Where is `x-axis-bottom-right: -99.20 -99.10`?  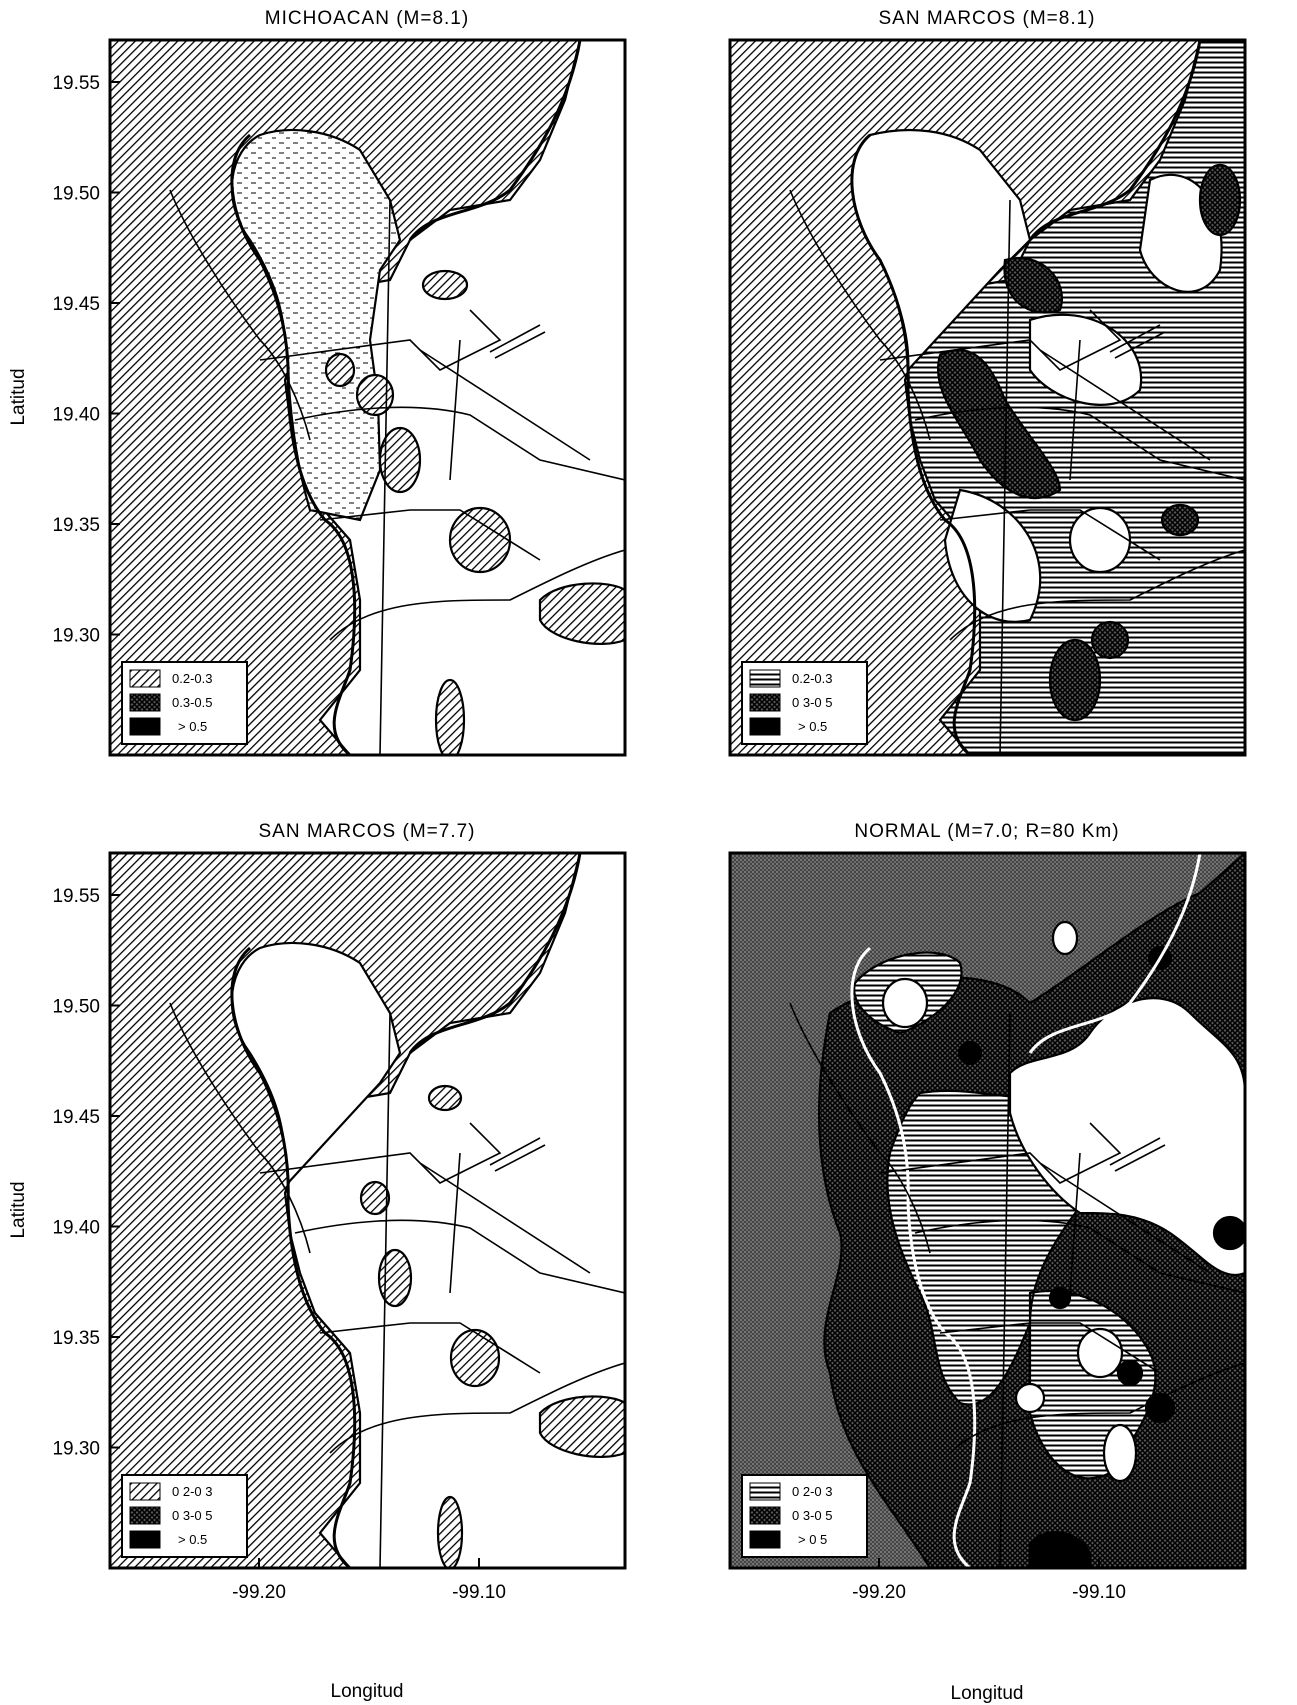 x-axis-bottom-right: -99.20 -99.10 is located at coordinates (989, 1580).